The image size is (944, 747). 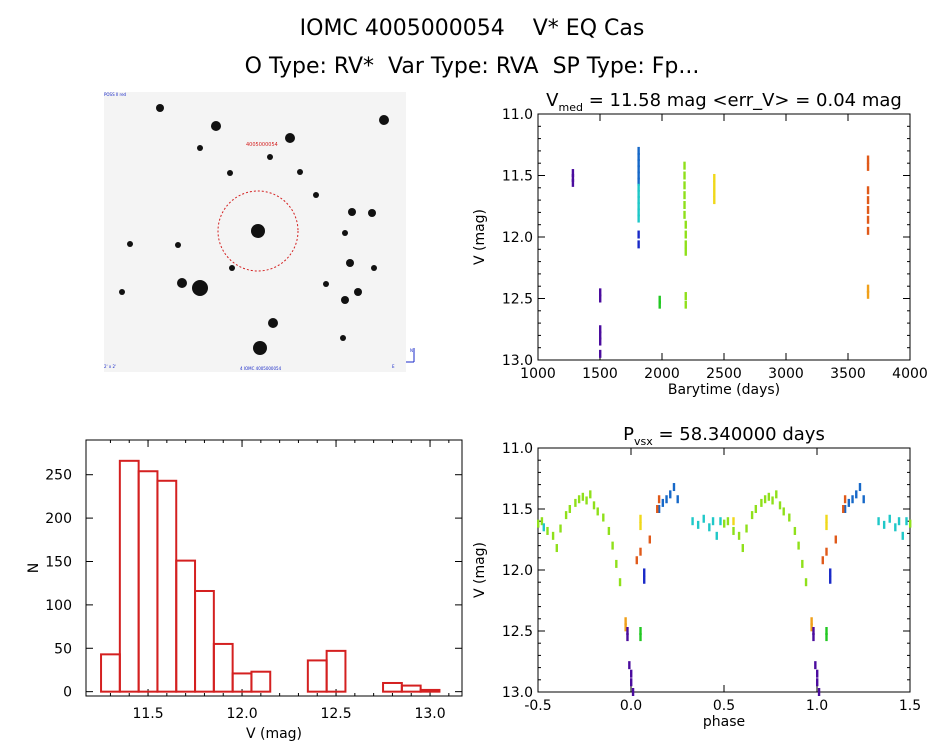 What do you see at coordinates (538, 374) in the screenshot?
I see `x-tick-label: 1000` at bounding box center [538, 374].